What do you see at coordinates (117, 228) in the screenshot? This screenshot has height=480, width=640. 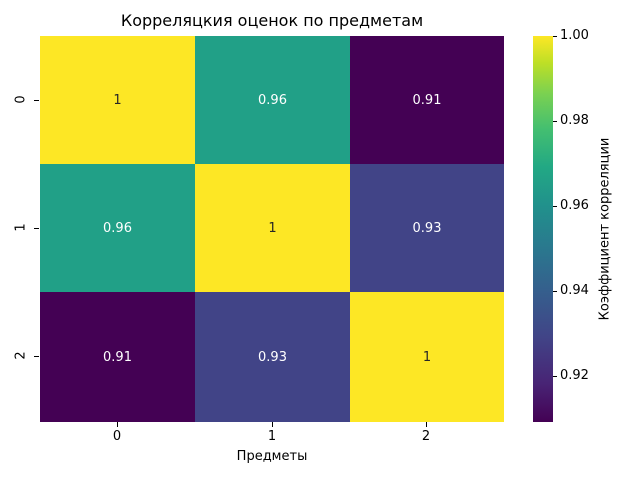 I see `heatmap-cell-1-0: 0.96` at bounding box center [117, 228].